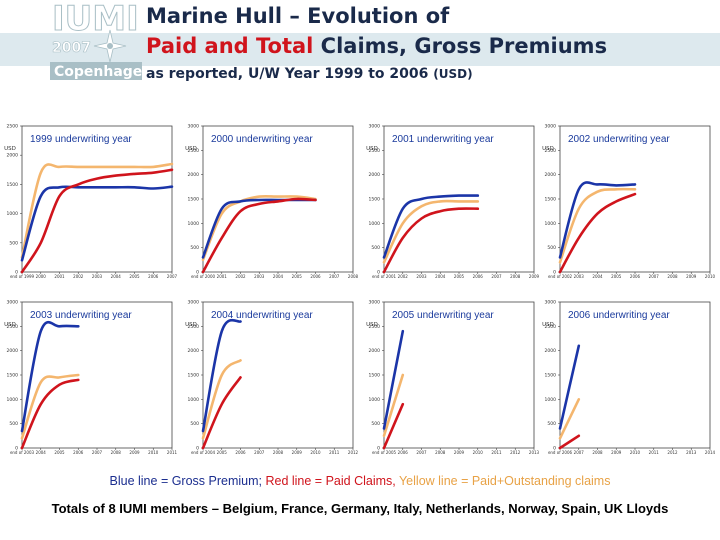 This screenshot has width=720, height=540. Describe the element at coordinates (503, 481) in the screenshot. I see `legend-yellow: Yellow line = Paid+Outstanding claims` at that location.